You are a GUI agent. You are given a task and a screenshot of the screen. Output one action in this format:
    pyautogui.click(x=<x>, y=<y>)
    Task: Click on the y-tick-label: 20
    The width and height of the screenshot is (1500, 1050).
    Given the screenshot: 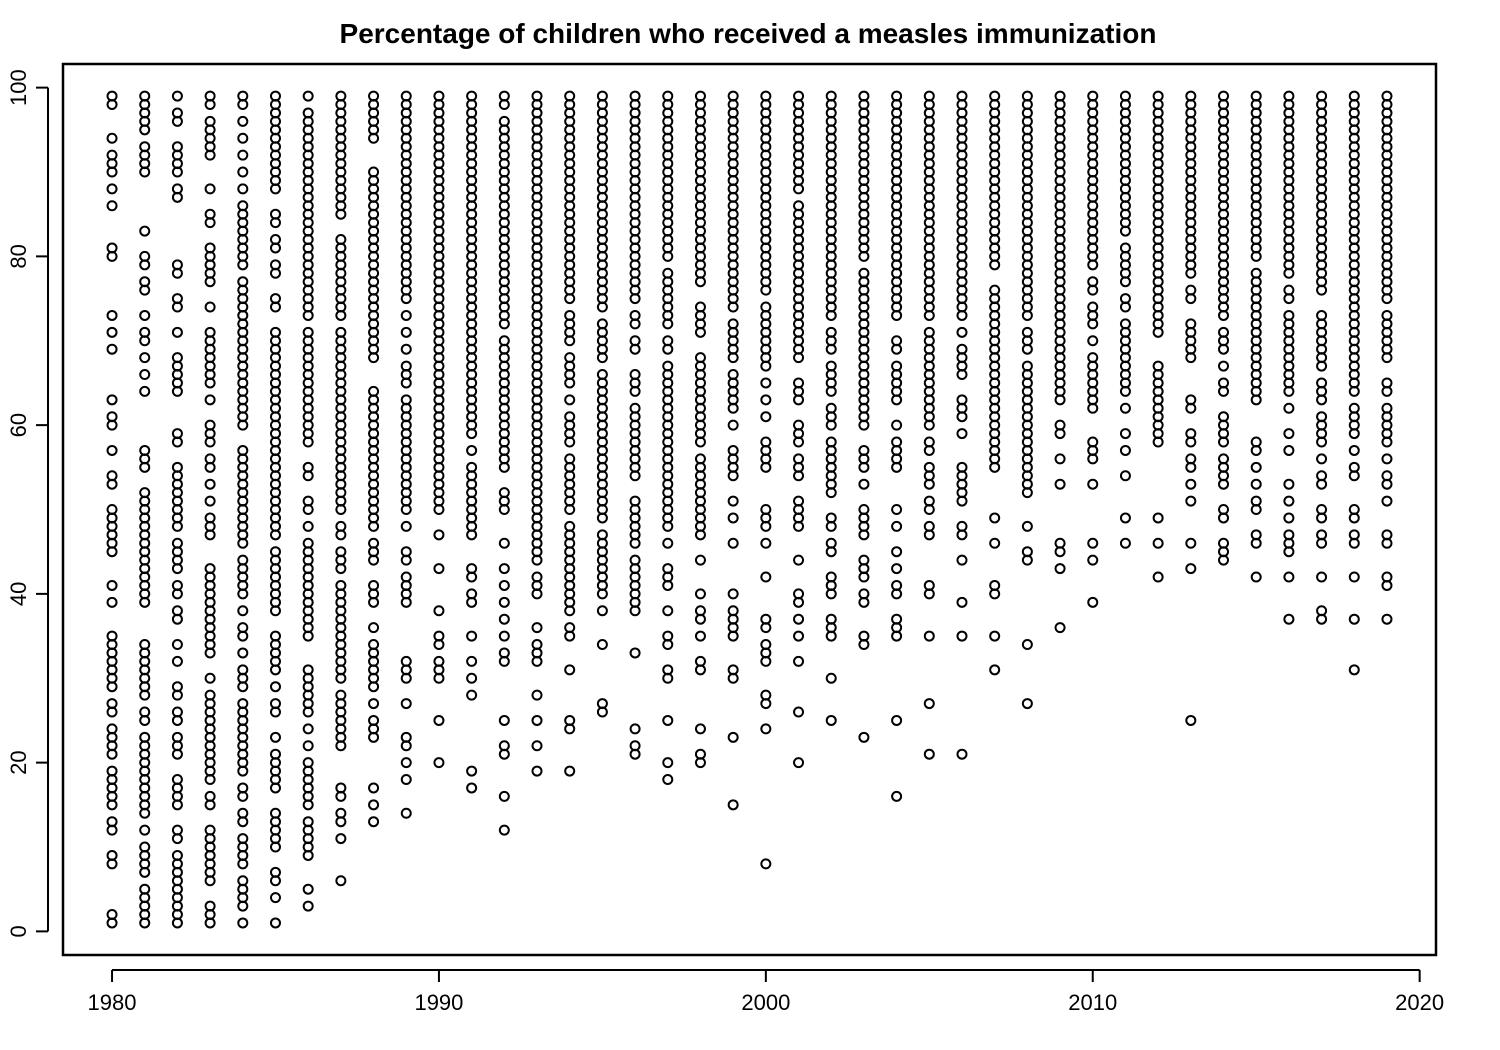 What is the action you would take?
    pyautogui.click(x=18, y=762)
    